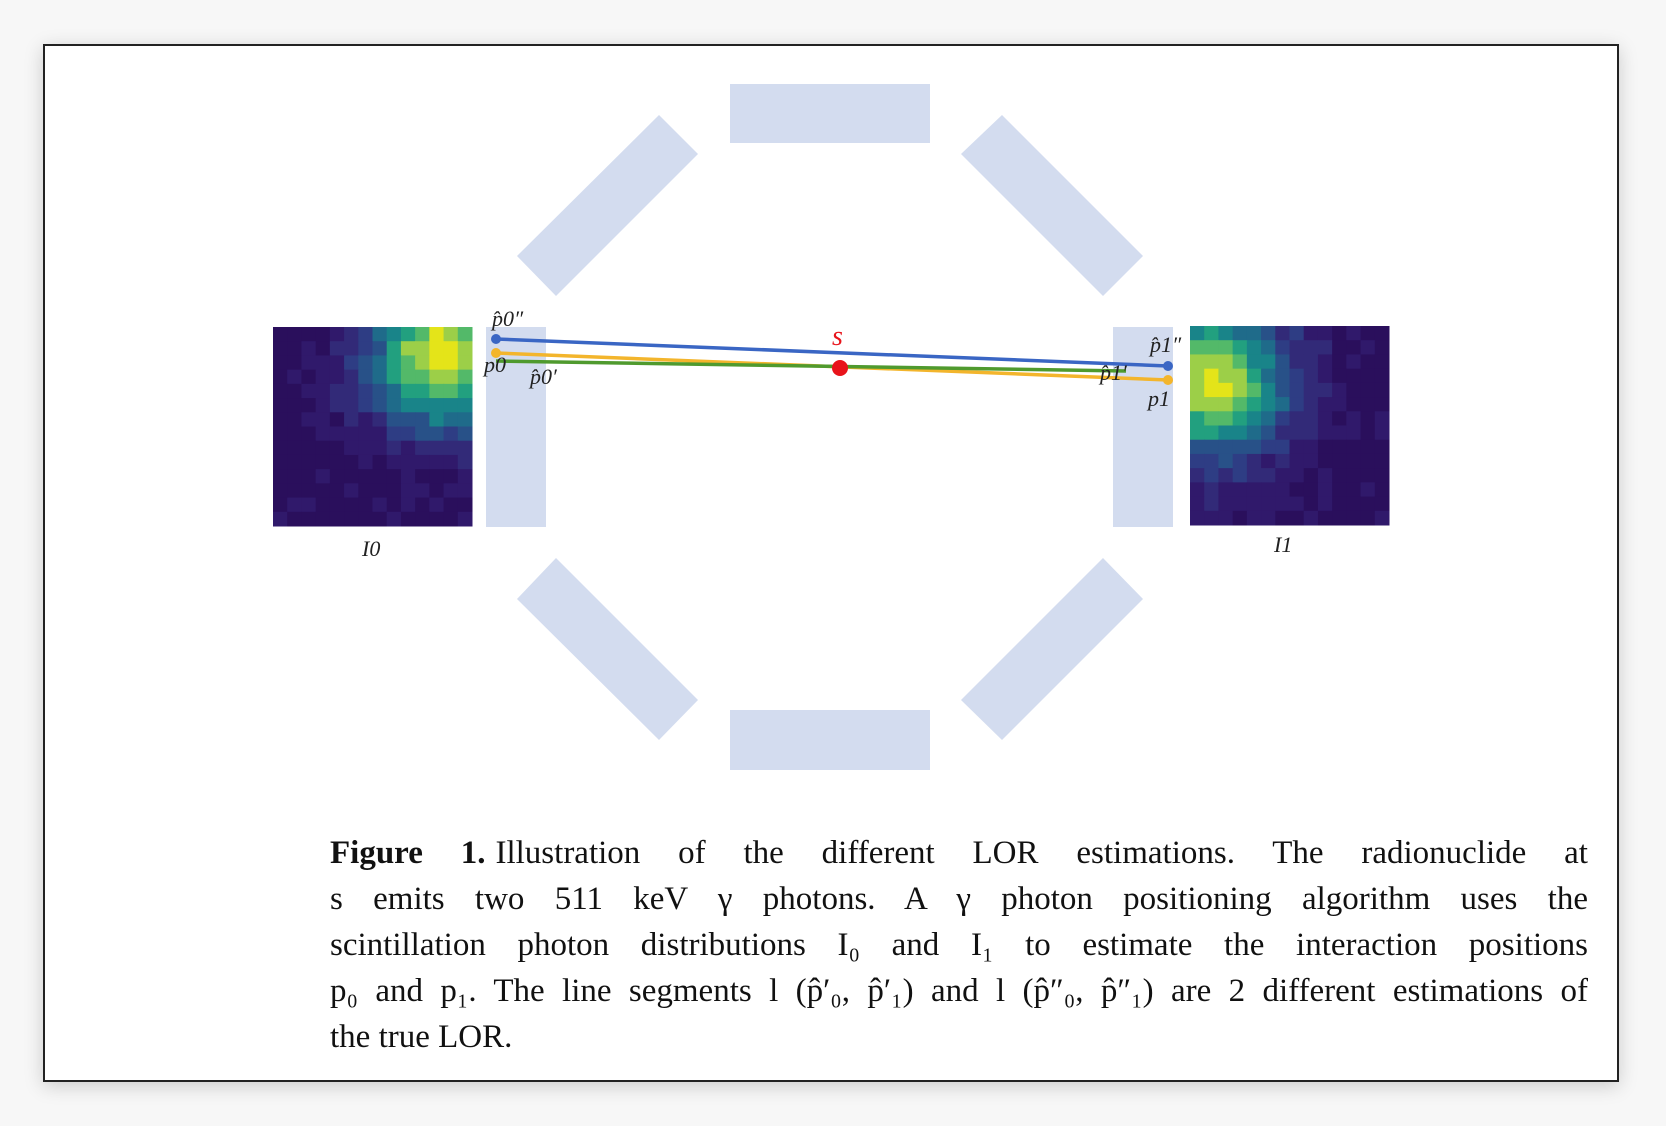 Image resolution: width=1666 pixels, height=1126 pixels. What do you see at coordinates (607, 649) in the screenshot?
I see `detector-bottom-left` at bounding box center [607, 649].